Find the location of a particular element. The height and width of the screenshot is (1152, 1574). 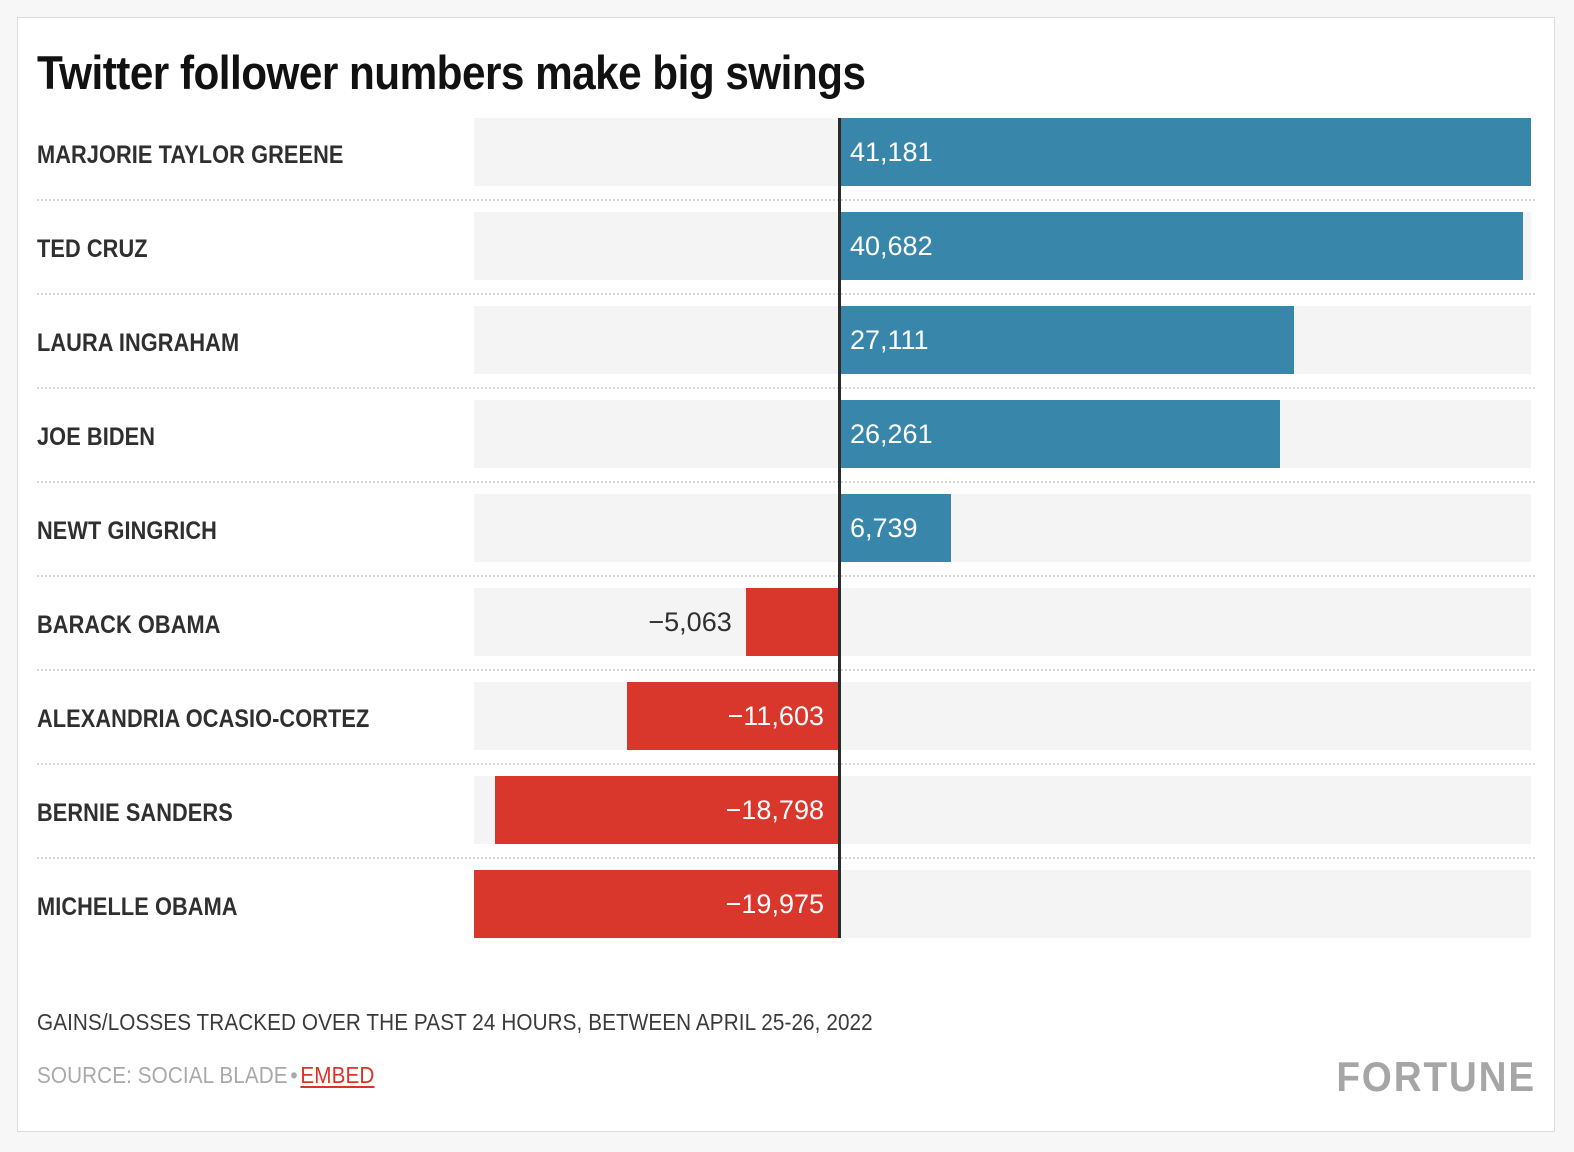

bar-value-label: −11,603 is located at coordinates (775, 716).